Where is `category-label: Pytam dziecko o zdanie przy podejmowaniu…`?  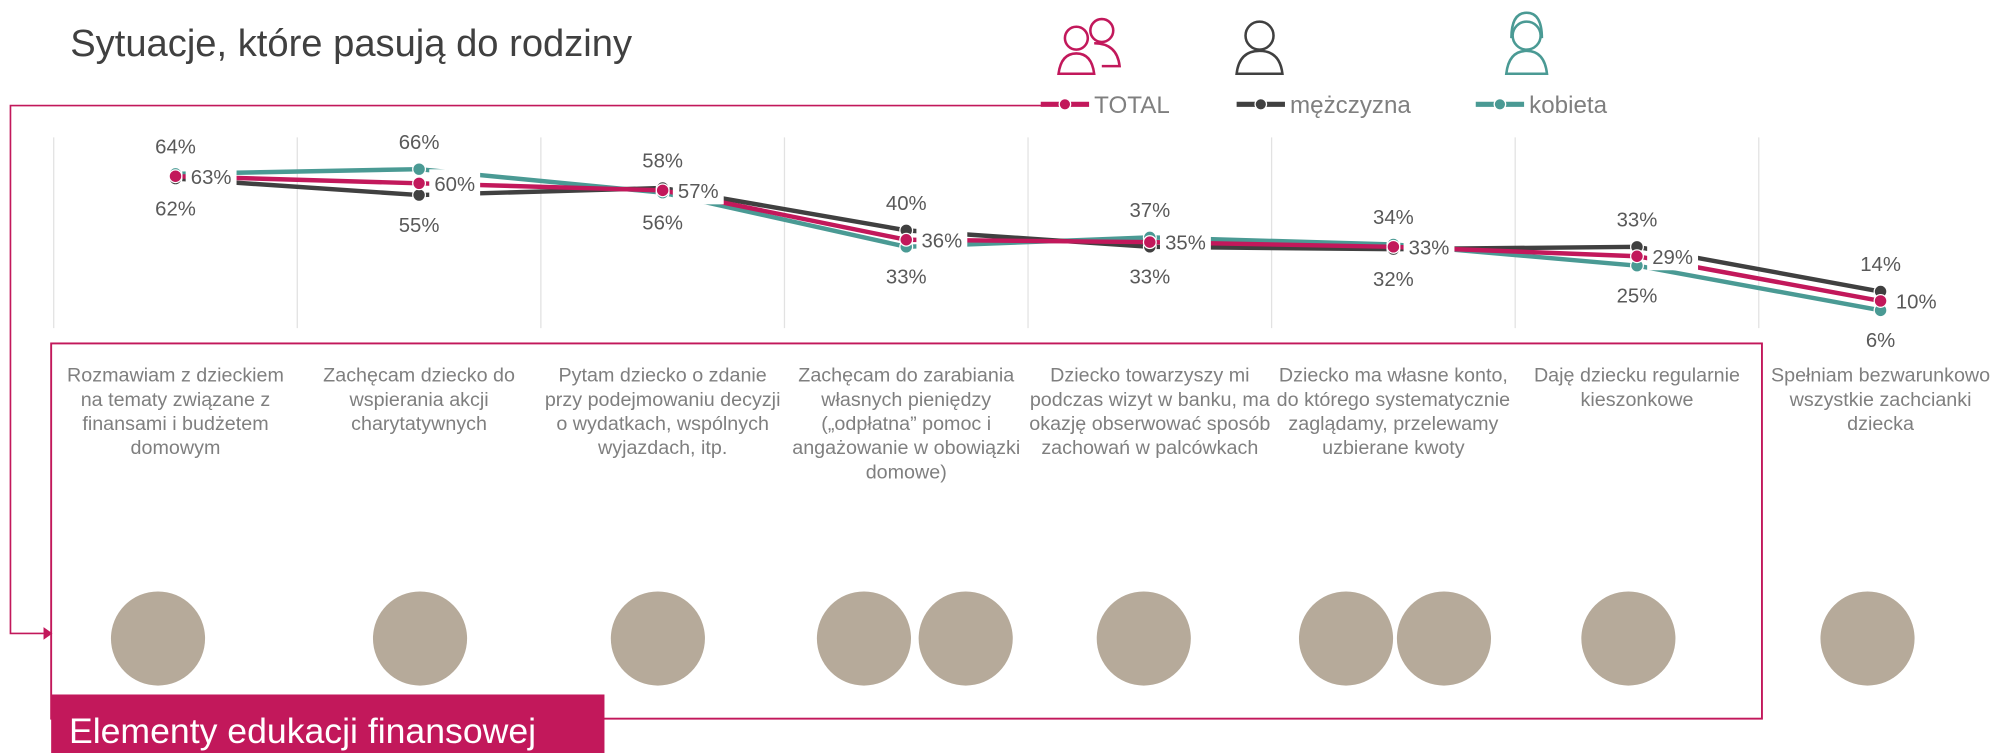
category-label: Pytam dziecko o zdanie przy podejmowaniu… is located at coordinates (662, 412).